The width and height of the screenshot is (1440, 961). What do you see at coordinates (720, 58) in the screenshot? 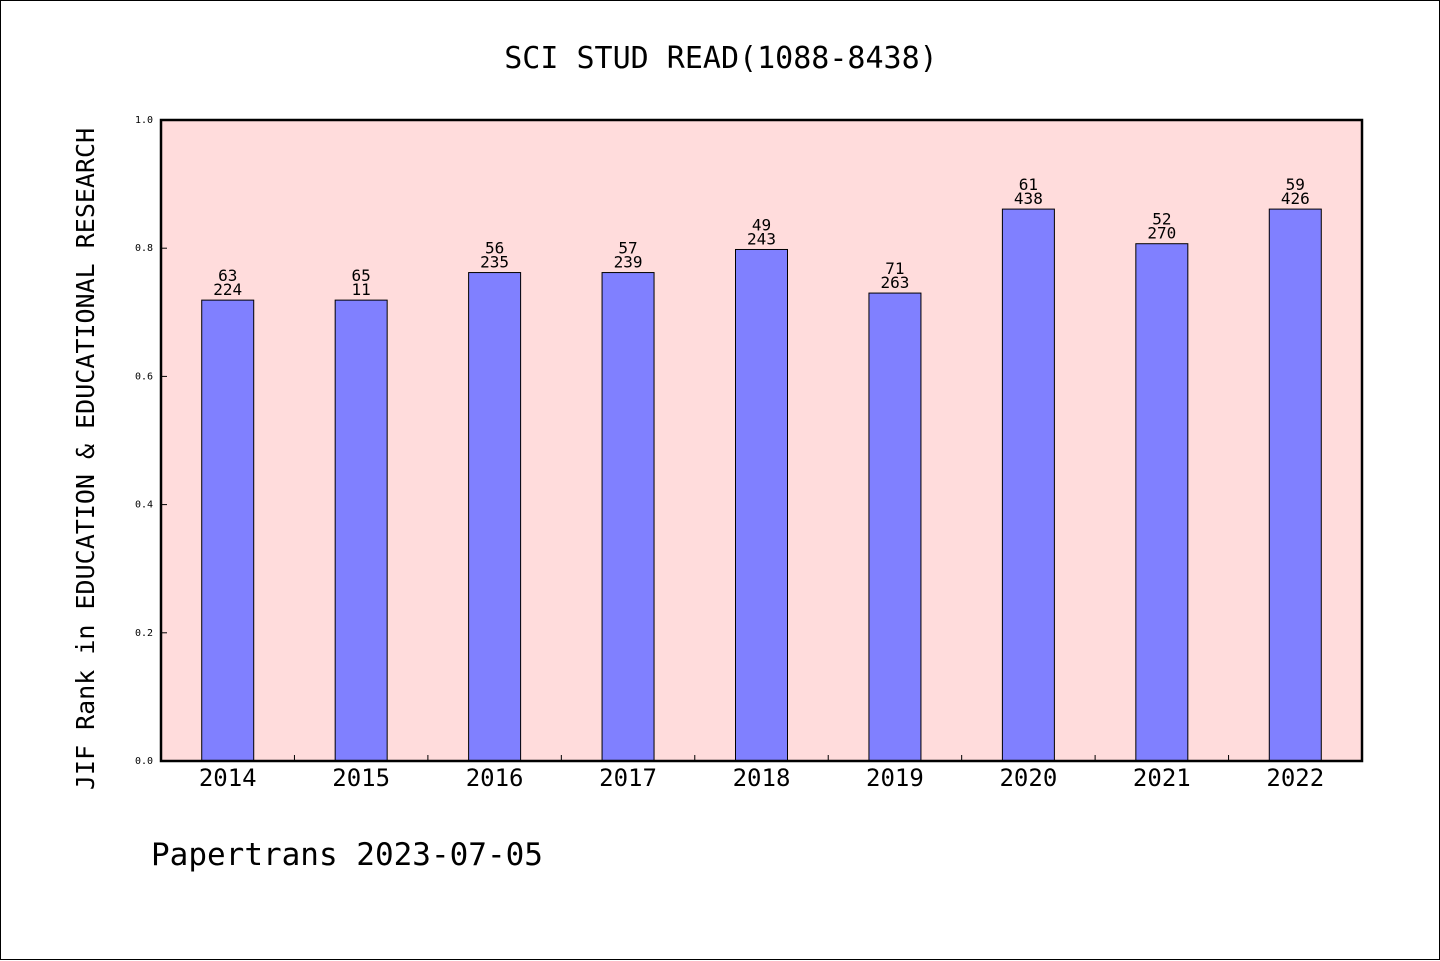
I see `chart-title: SCI STUD READ(1088-8438)` at bounding box center [720, 58].